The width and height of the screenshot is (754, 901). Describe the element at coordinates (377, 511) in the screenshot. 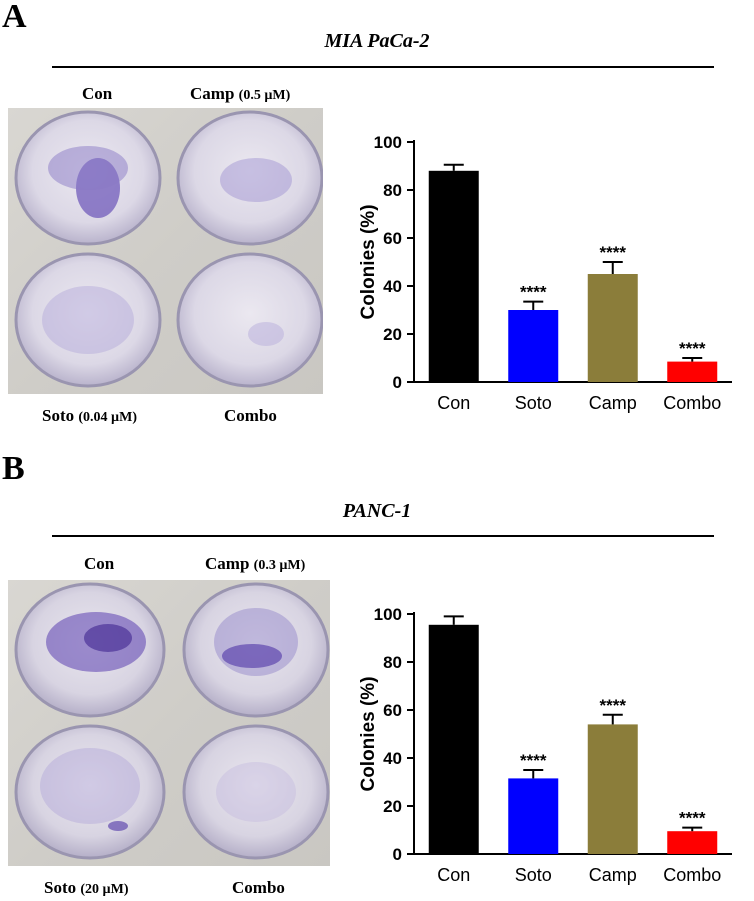

I see `cell-line-title-b: PANC-1` at that location.